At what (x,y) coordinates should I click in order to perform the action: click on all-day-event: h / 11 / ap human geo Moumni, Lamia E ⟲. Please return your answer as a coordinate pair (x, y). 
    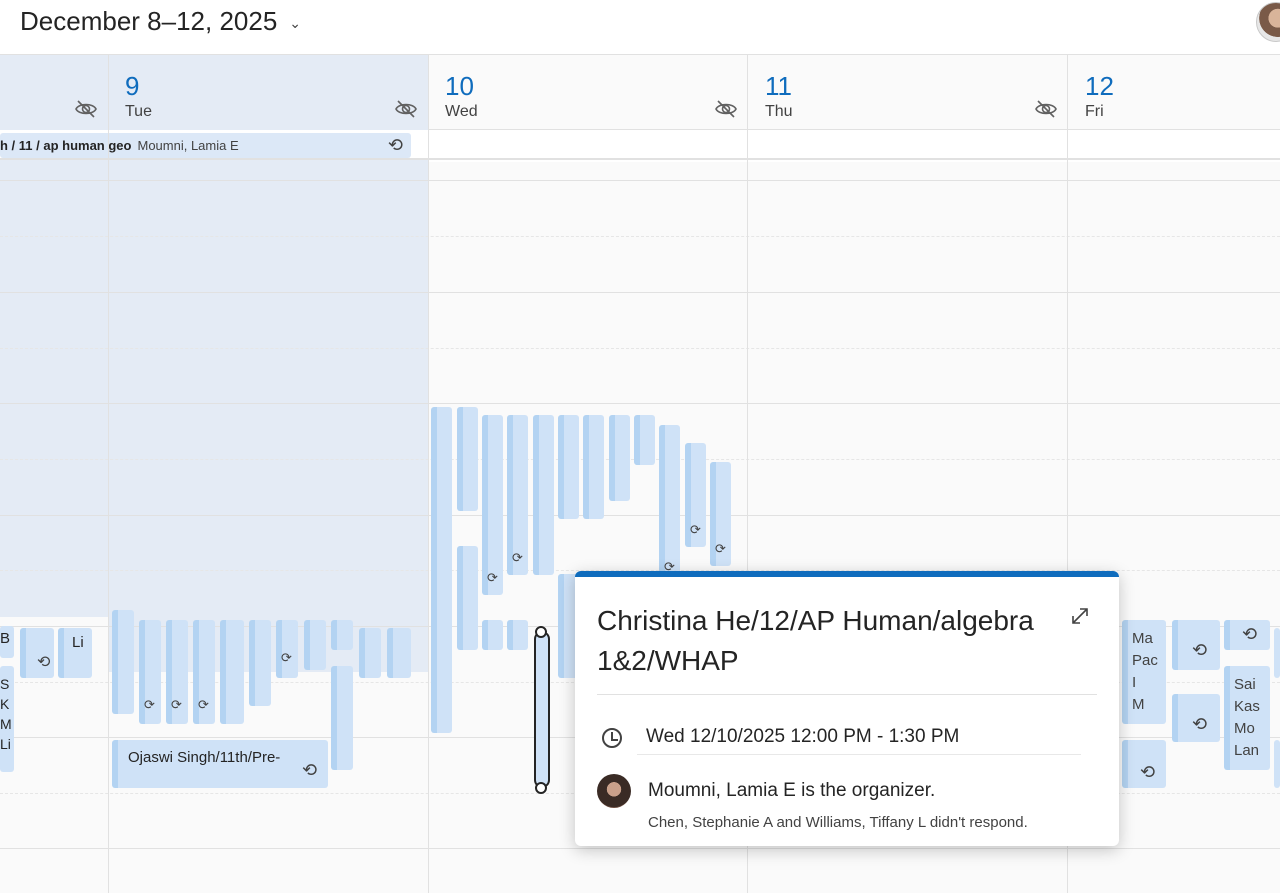
    Looking at the image, I should click on (205, 145).